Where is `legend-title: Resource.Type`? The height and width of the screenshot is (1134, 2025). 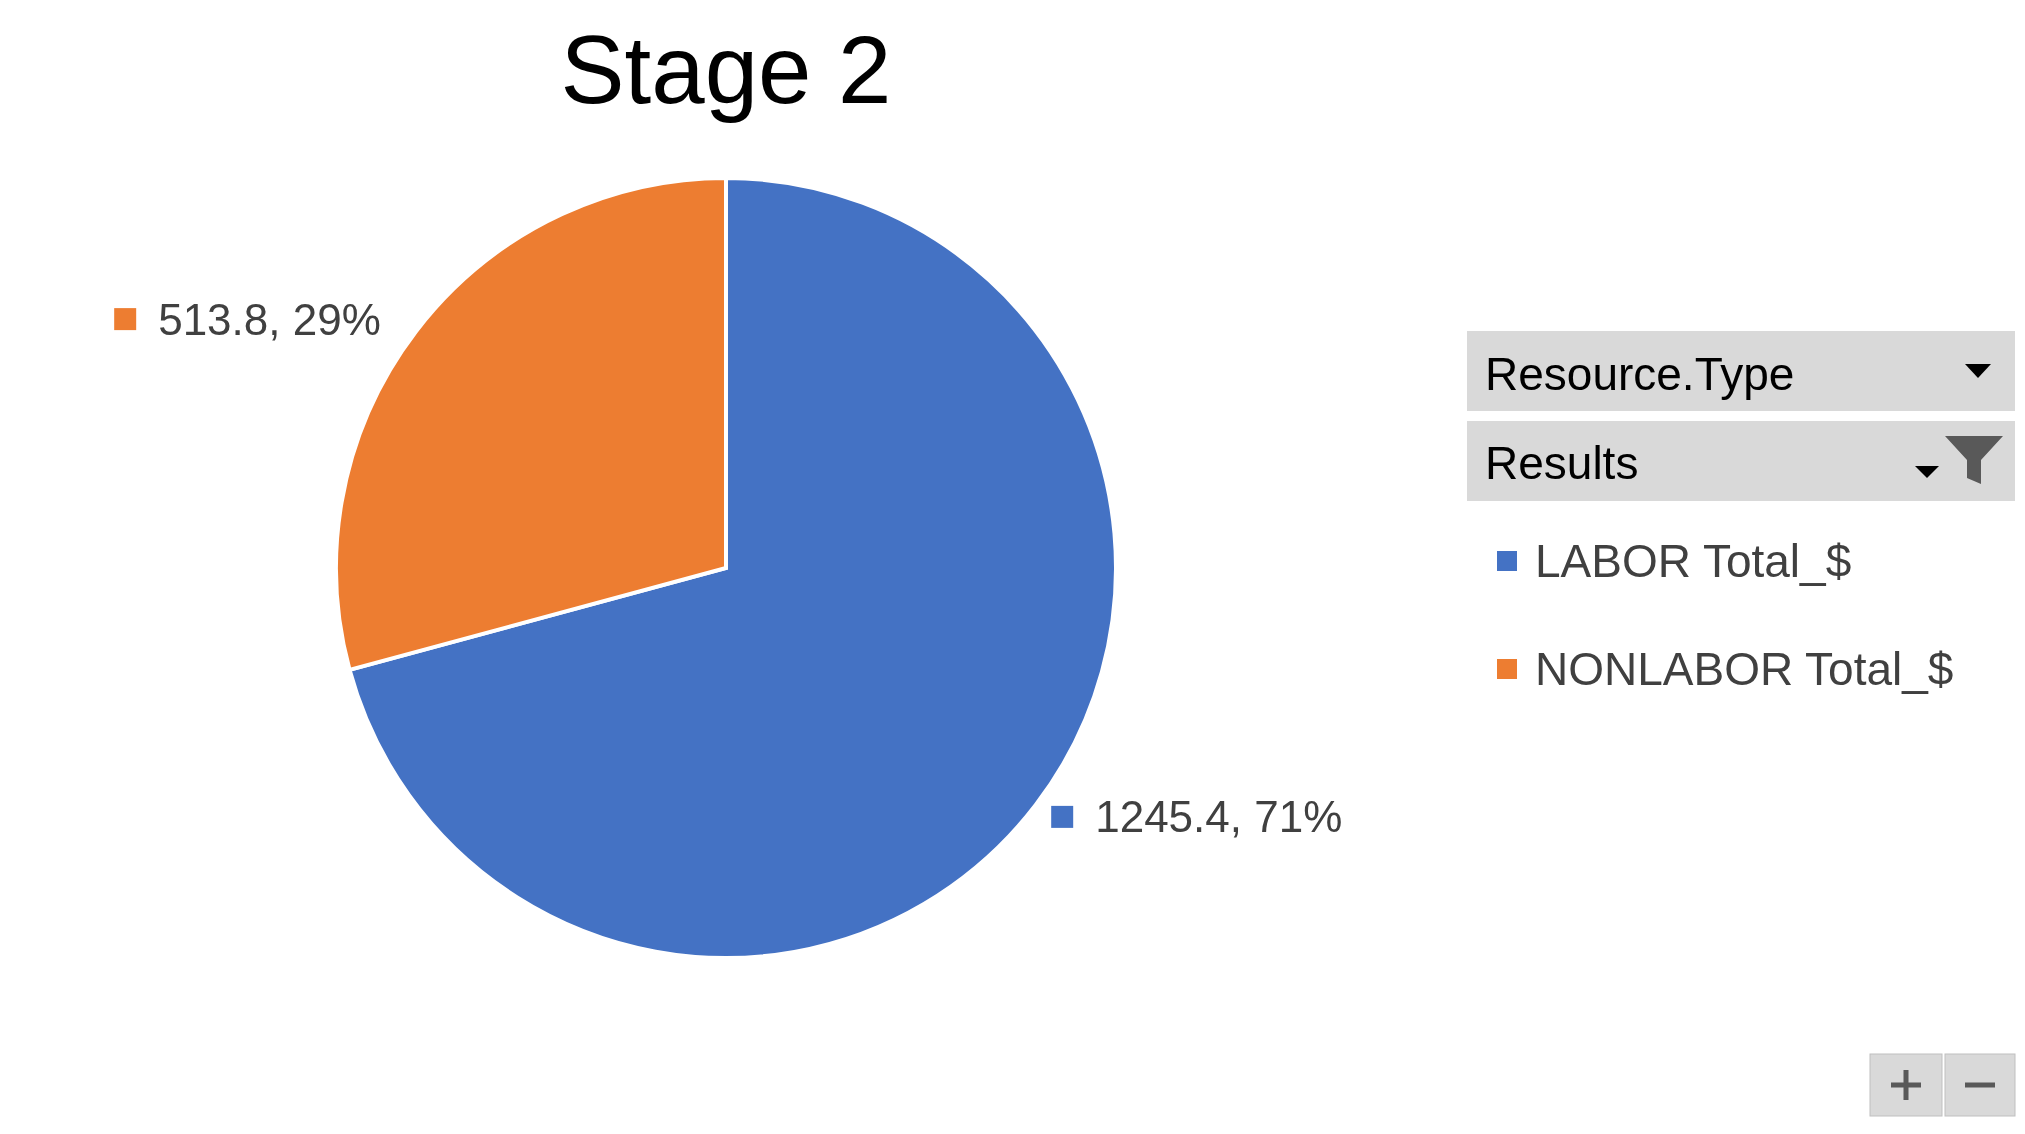 legend-title: Resource.Type is located at coordinates (1640, 374).